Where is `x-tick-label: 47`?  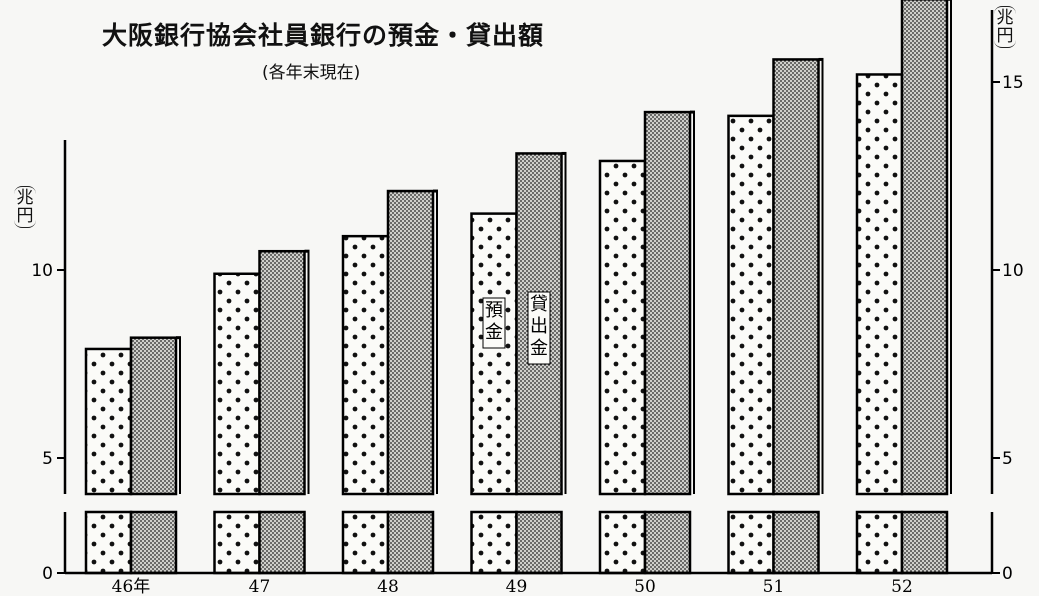
x-tick-label: 47 is located at coordinates (260, 586).